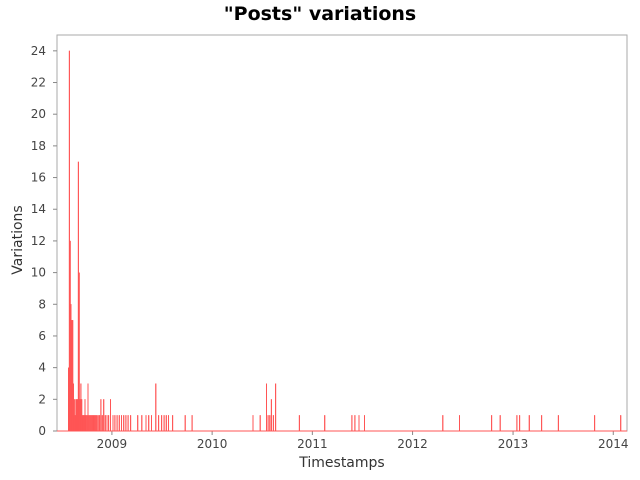  I want to click on x-tick-label: 2010, so click(212, 444).